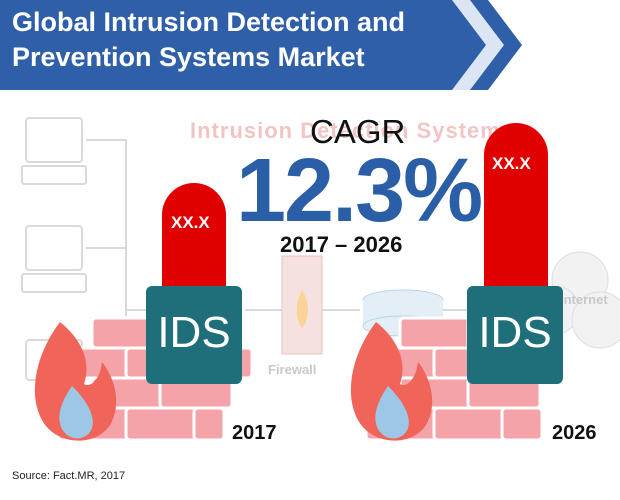  Describe the element at coordinates (584, 299) in the screenshot. I see `internet-label: Internet` at that location.